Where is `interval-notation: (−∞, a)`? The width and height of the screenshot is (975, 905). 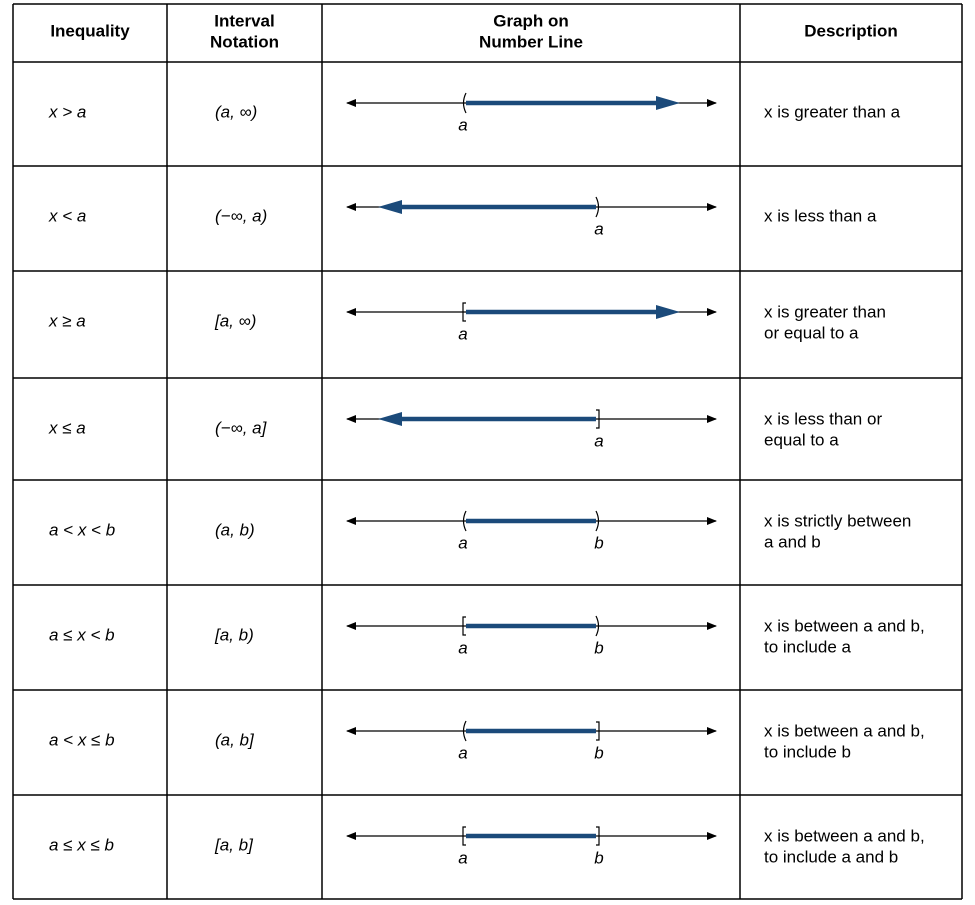 interval-notation: (−∞, a) is located at coordinates (241, 215).